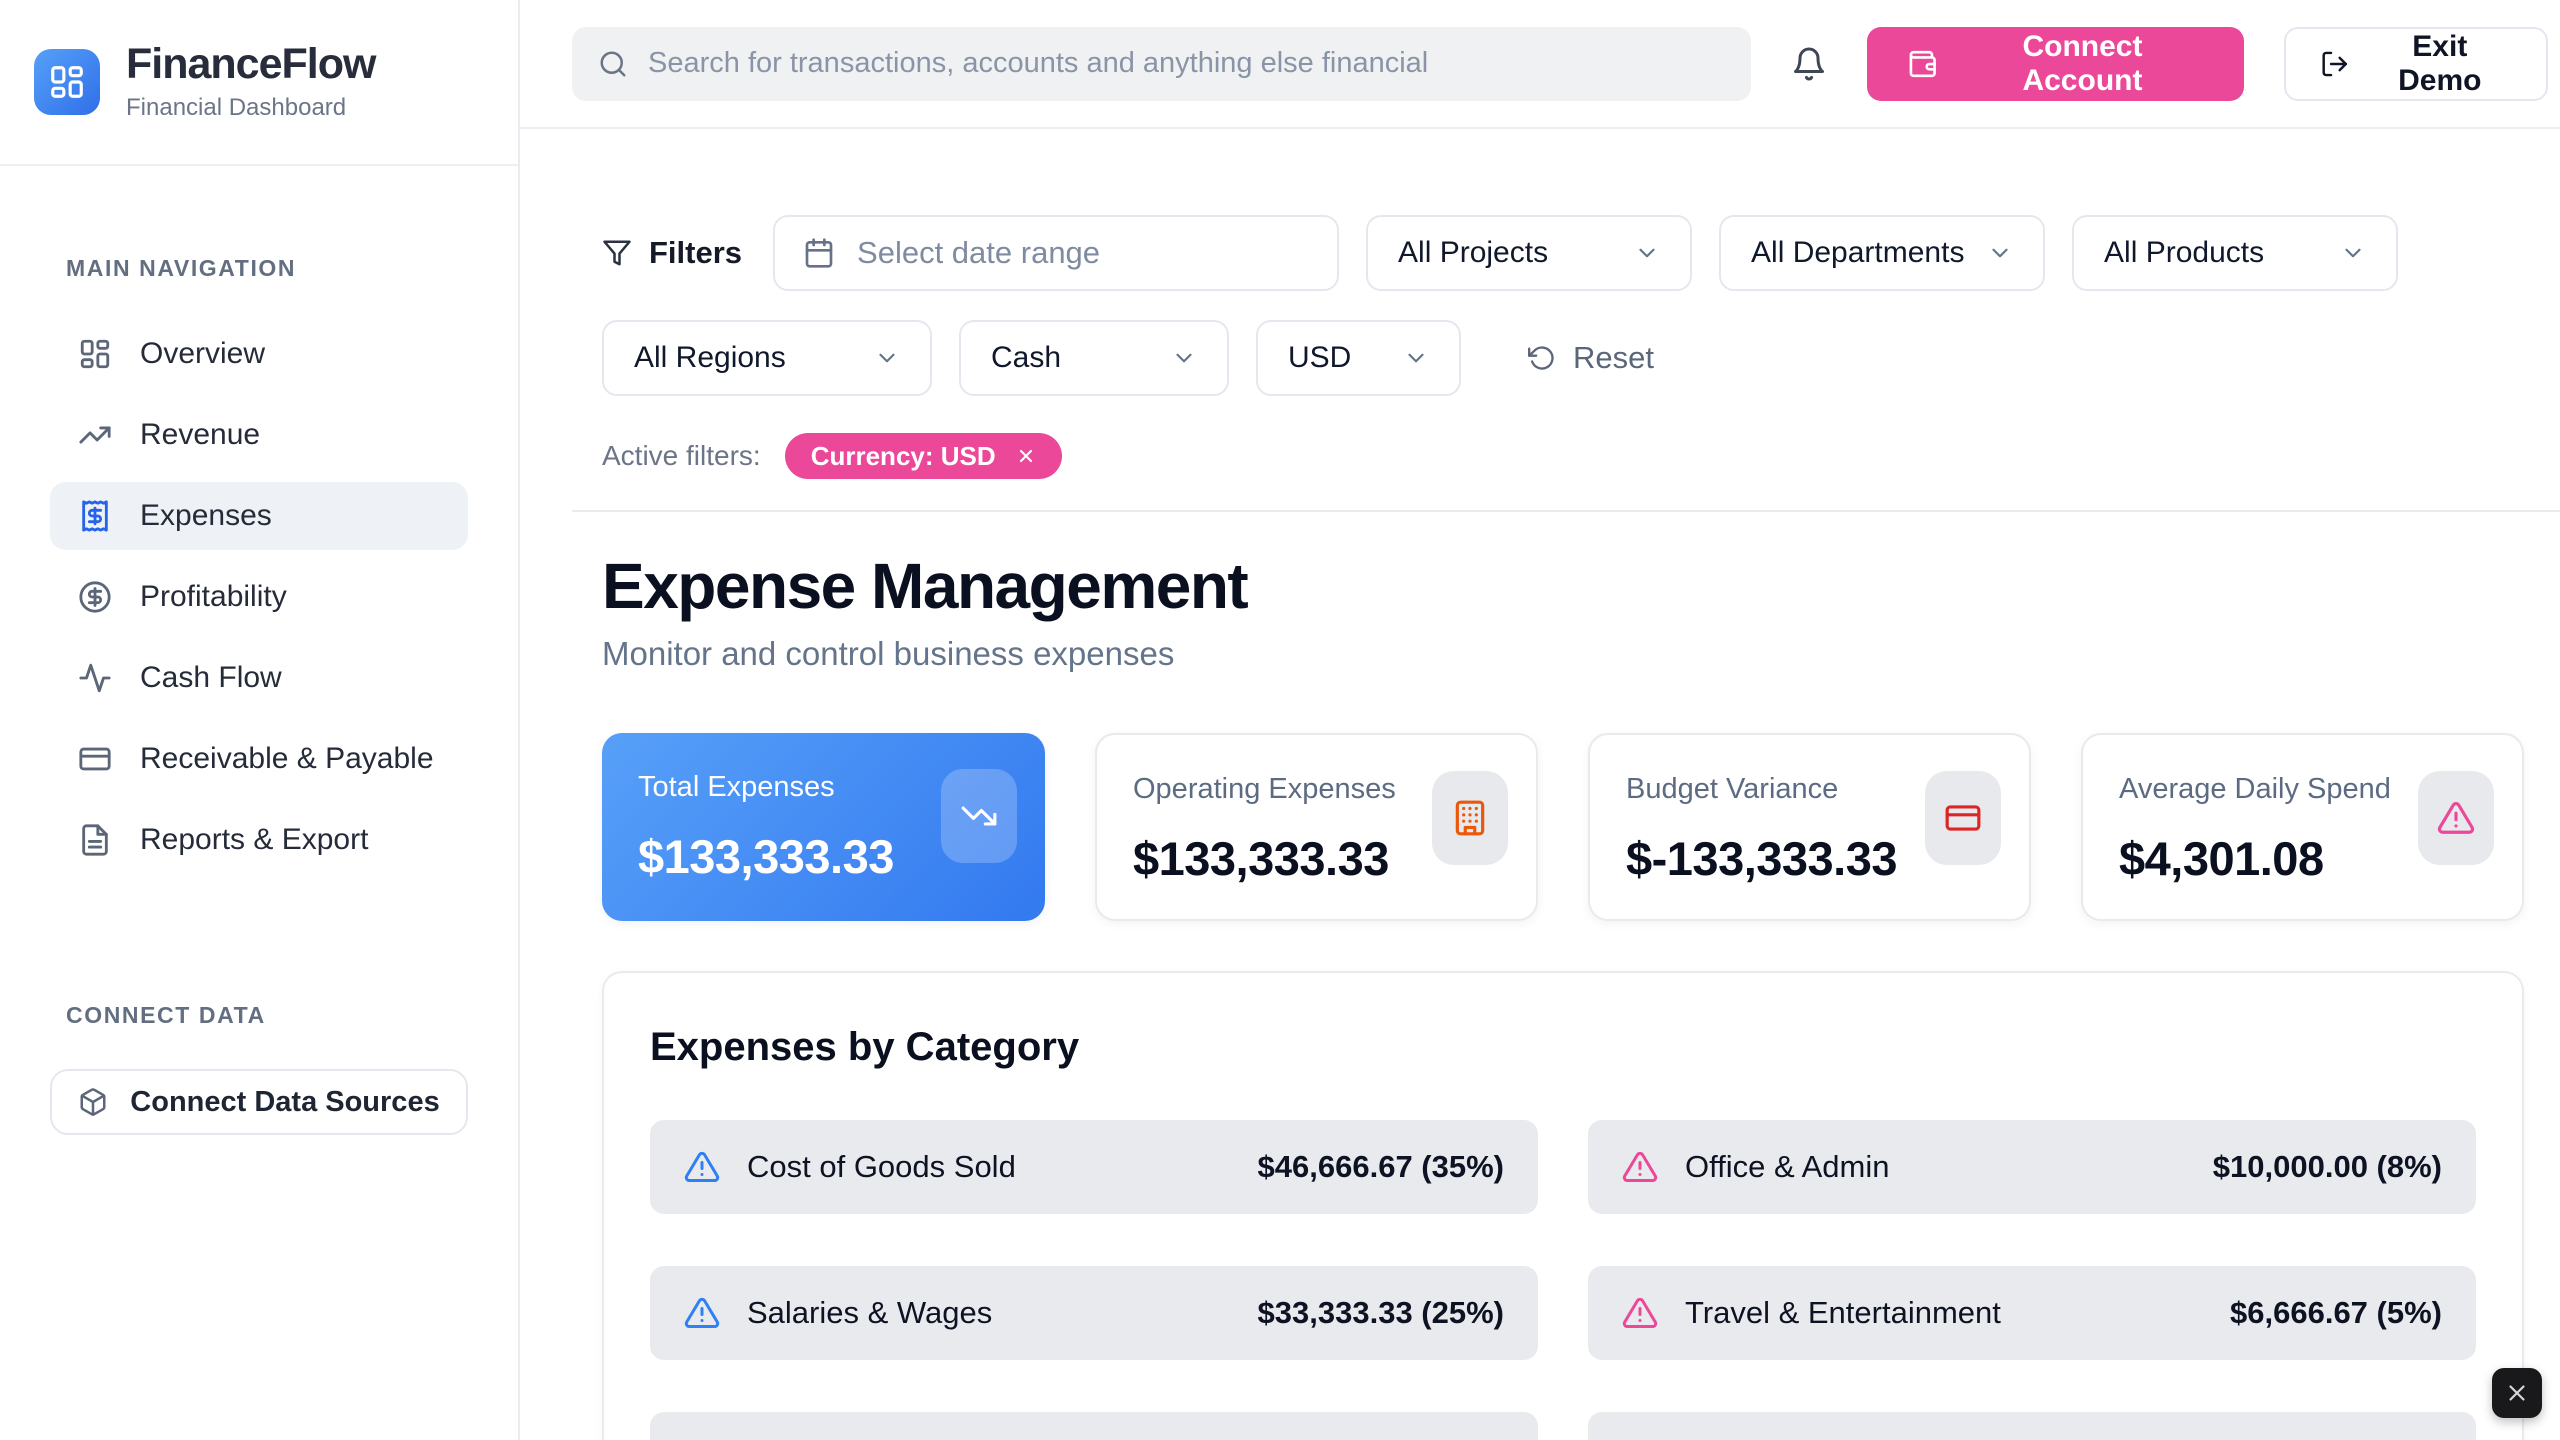 The height and width of the screenshot is (1440, 2560). I want to click on category-value: $10,000.00 (8%), so click(2327, 1166).